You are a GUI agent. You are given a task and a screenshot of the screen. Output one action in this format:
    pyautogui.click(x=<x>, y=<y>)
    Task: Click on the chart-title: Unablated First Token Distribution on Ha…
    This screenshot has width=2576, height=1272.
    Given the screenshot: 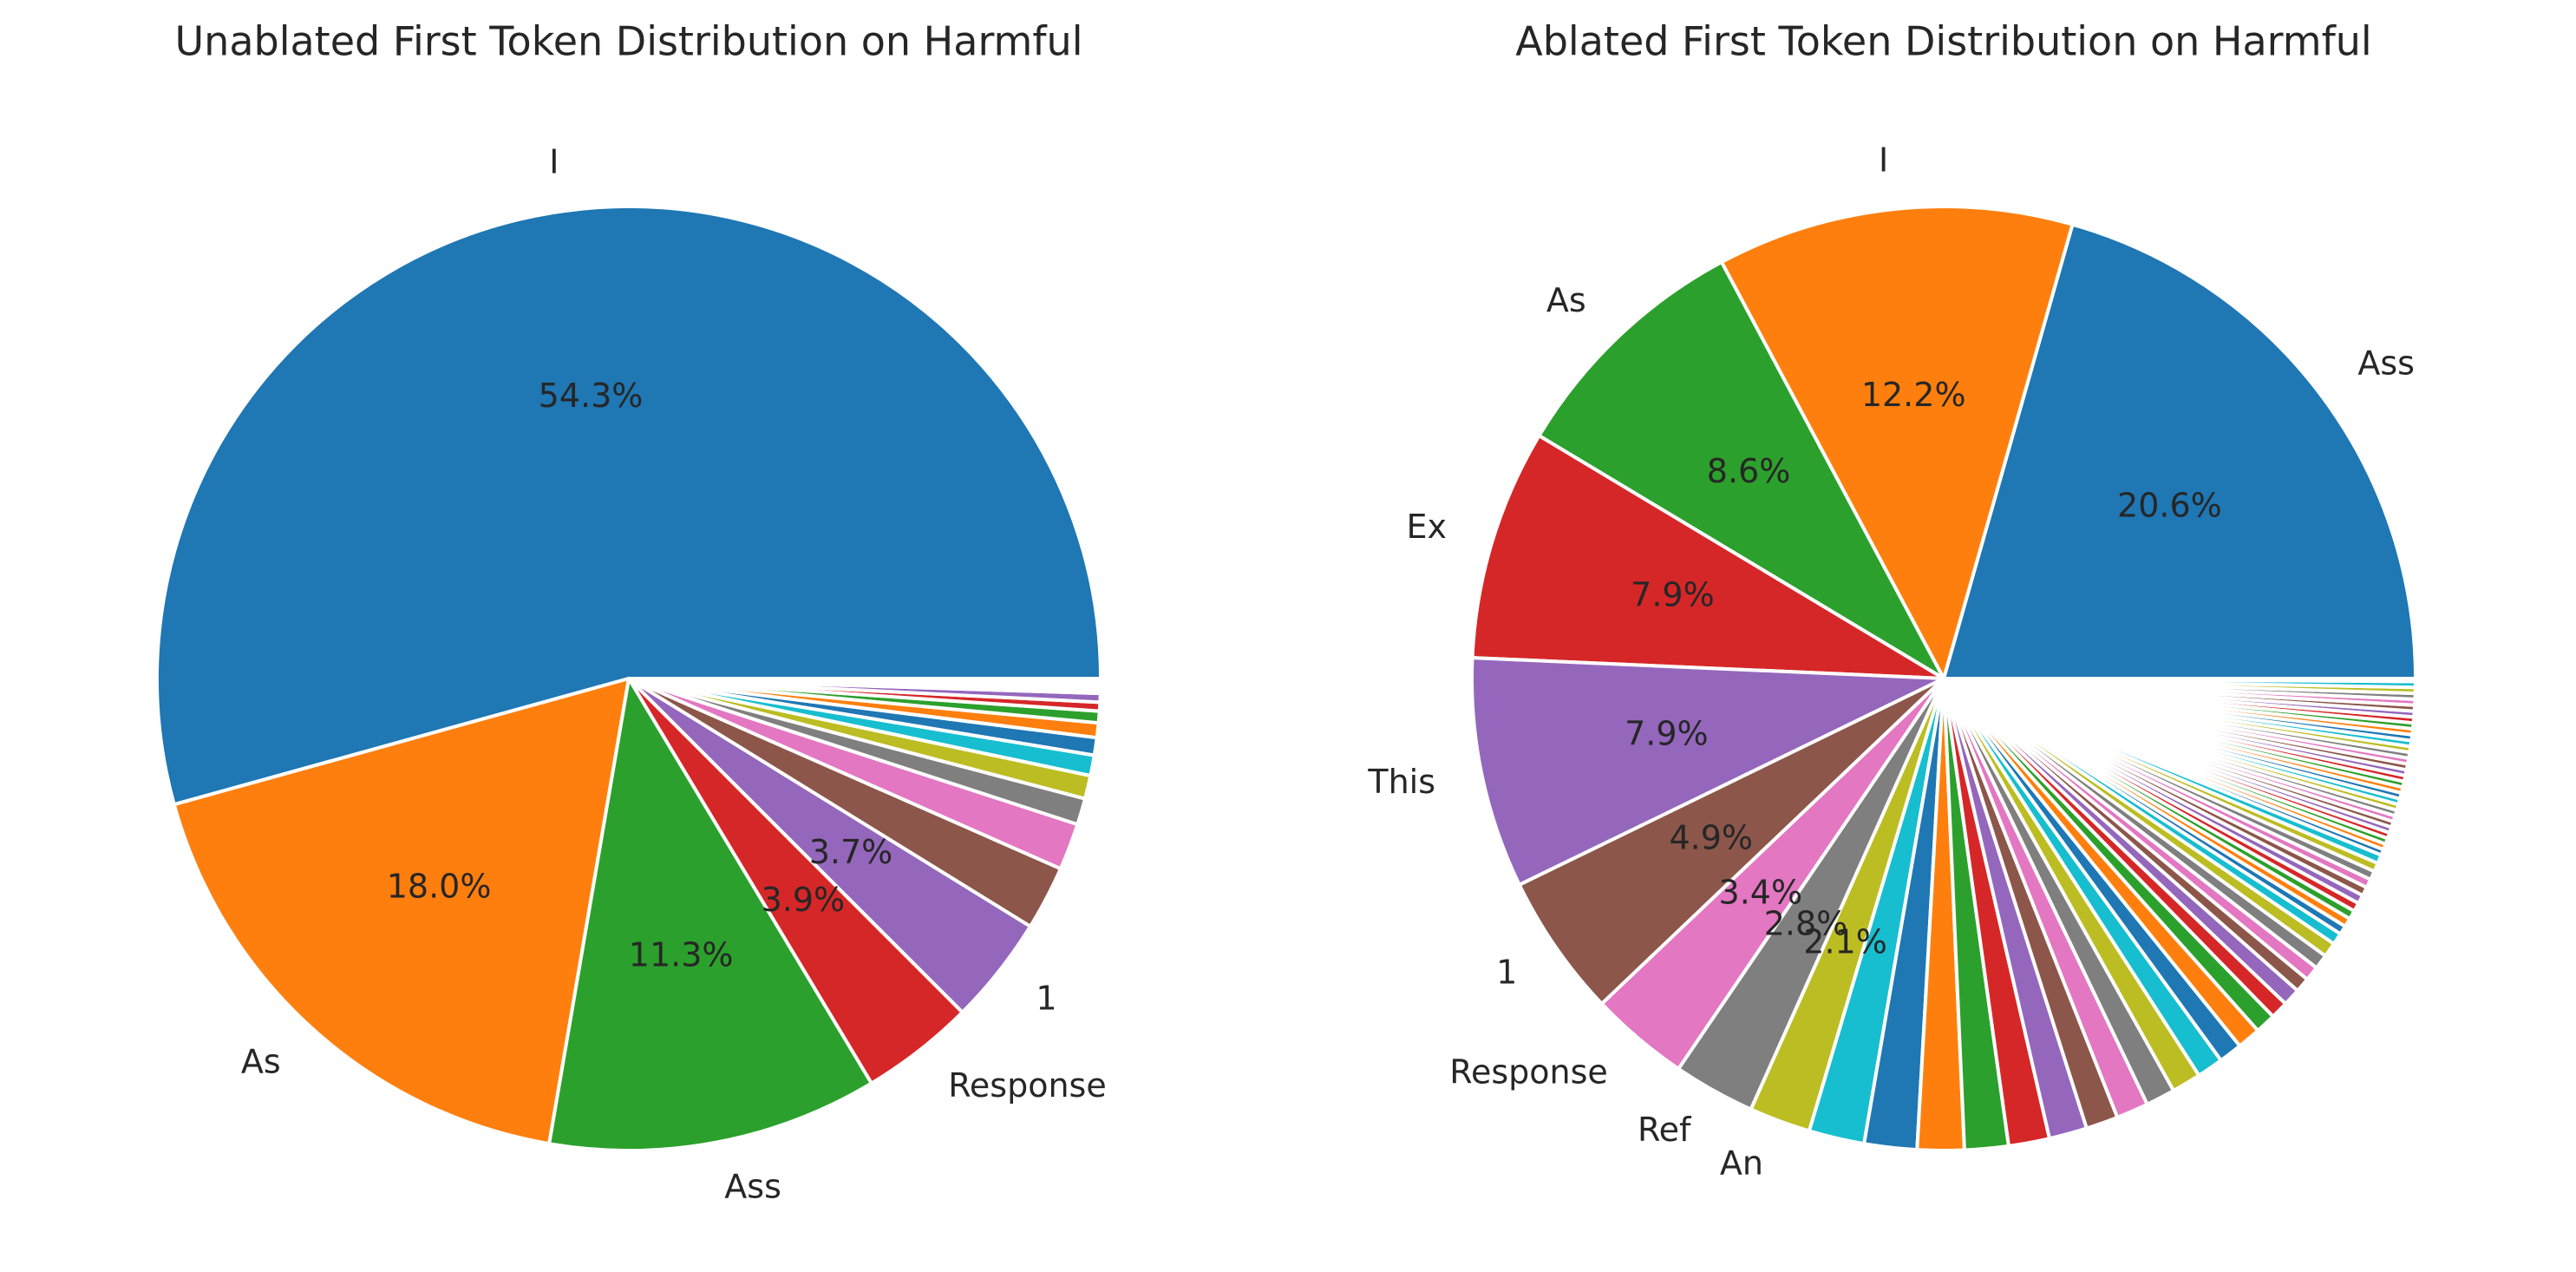 What is the action you would take?
    pyautogui.click(x=629, y=41)
    